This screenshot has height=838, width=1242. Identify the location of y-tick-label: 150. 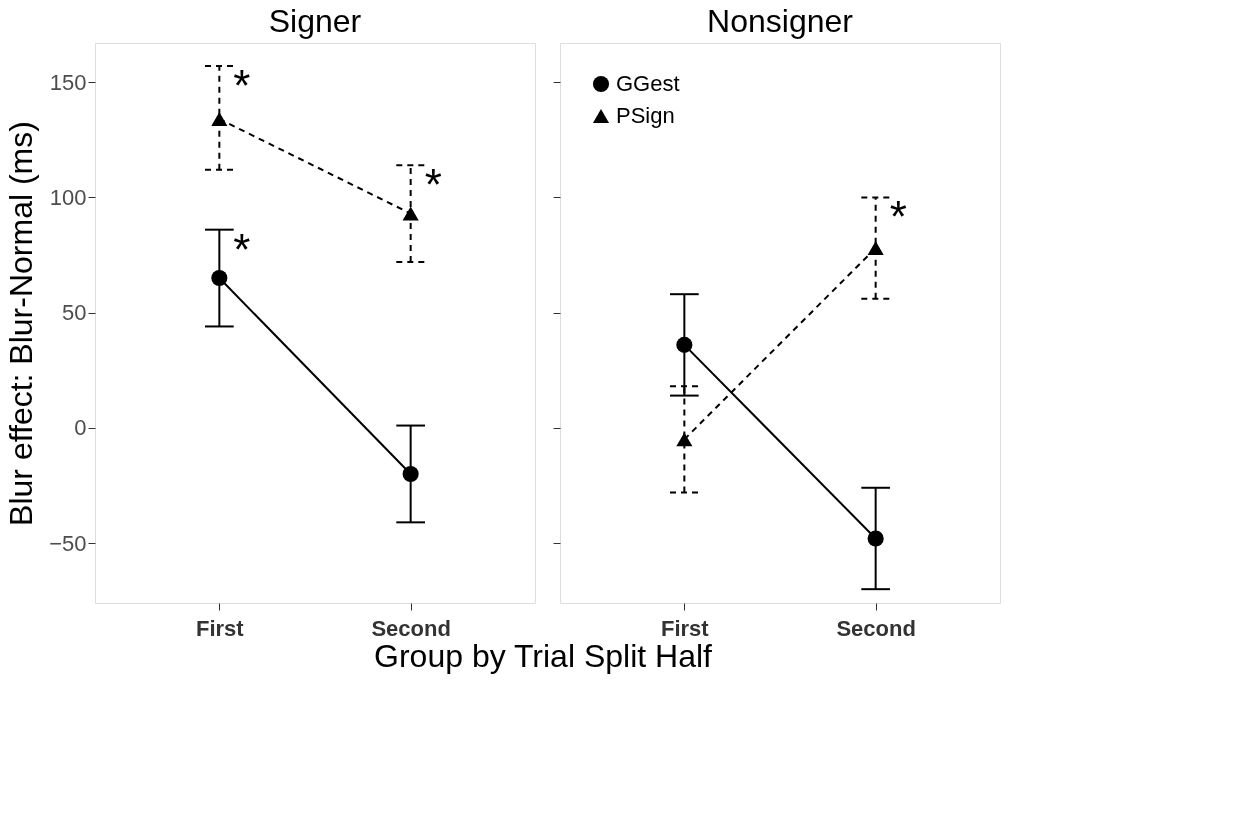
(68, 82).